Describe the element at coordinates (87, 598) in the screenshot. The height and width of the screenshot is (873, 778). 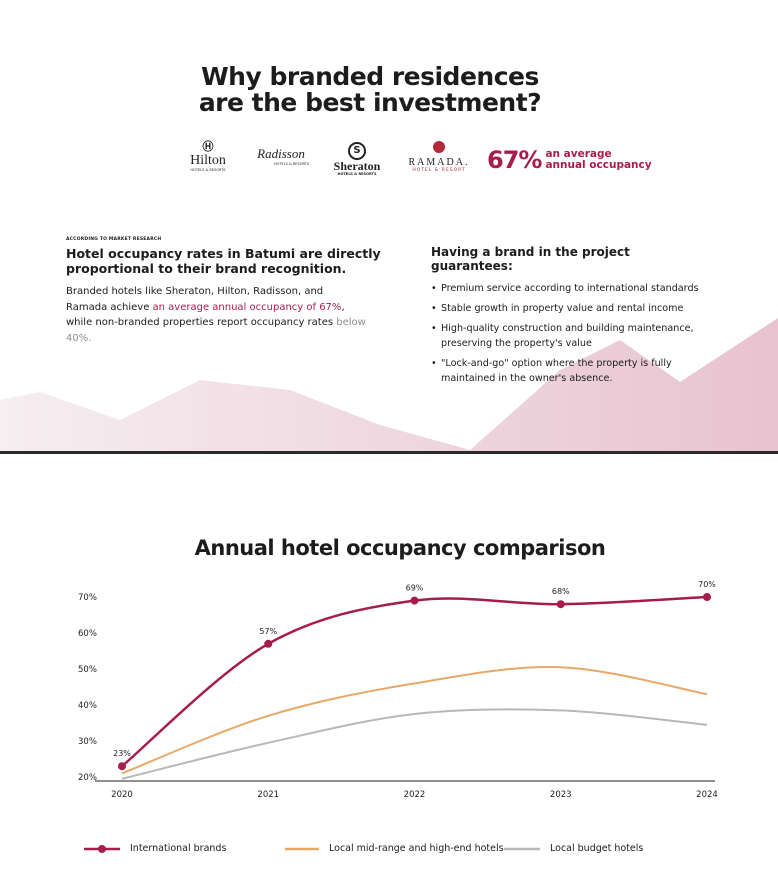
I see `y-tick-label: 70%` at that location.